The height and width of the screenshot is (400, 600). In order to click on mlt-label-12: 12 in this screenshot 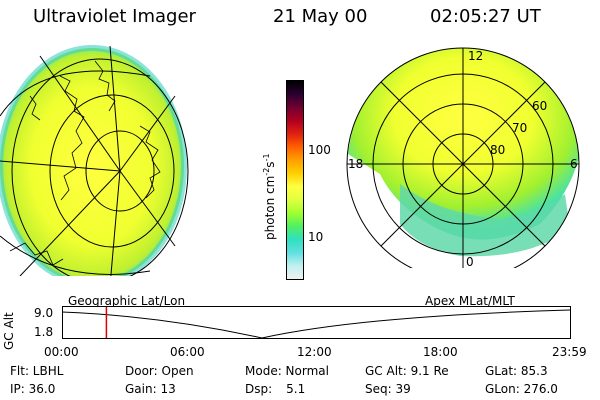, I will do `click(475, 56)`.